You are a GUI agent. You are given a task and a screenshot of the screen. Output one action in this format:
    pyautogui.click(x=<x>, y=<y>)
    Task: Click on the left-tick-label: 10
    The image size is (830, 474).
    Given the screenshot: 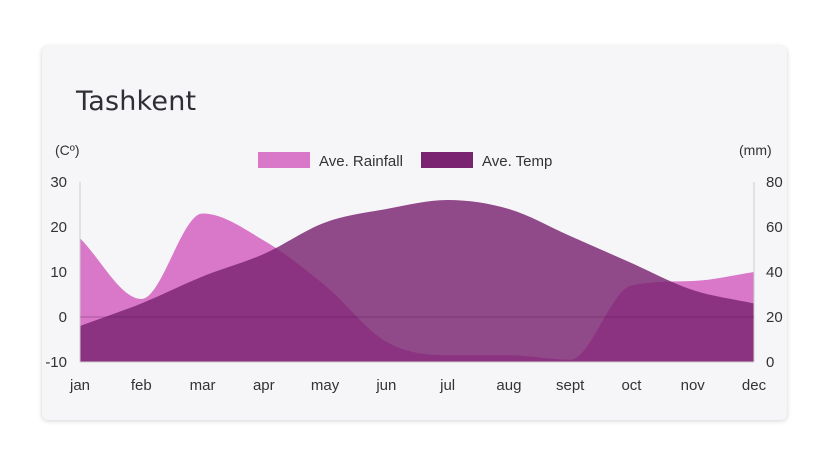 What is the action you would take?
    pyautogui.click(x=58, y=272)
    